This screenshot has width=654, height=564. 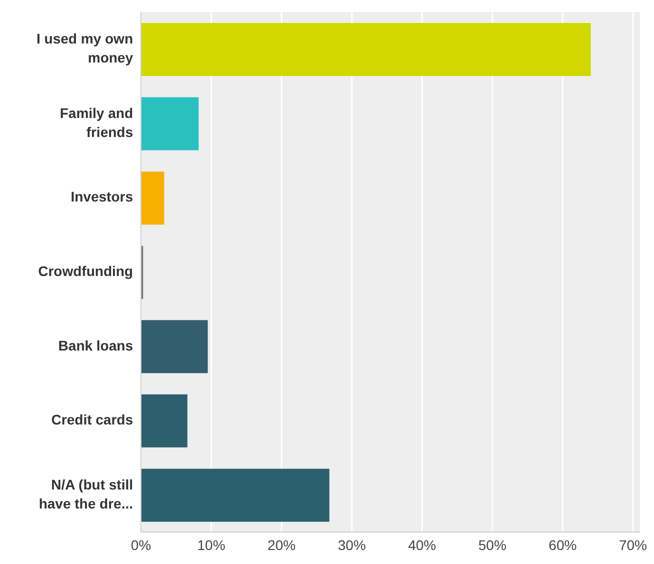 What do you see at coordinates (282, 544) in the screenshot?
I see `x-tick-label: 20%` at bounding box center [282, 544].